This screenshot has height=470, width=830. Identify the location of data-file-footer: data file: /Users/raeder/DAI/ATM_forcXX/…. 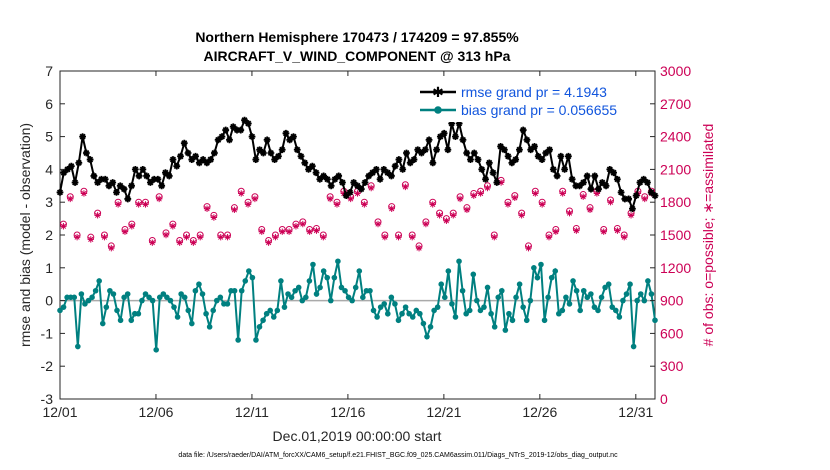
(398, 455).